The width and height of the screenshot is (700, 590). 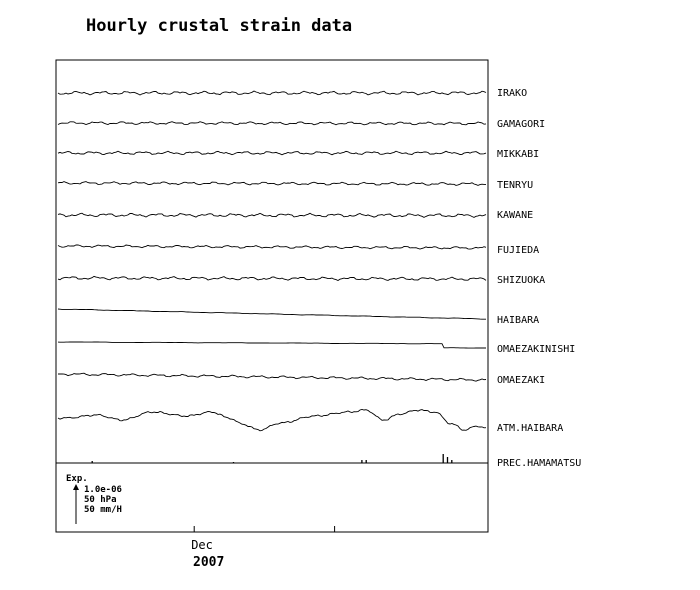 I want to click on scale-heading: Exp., so click(x=77, y=479).